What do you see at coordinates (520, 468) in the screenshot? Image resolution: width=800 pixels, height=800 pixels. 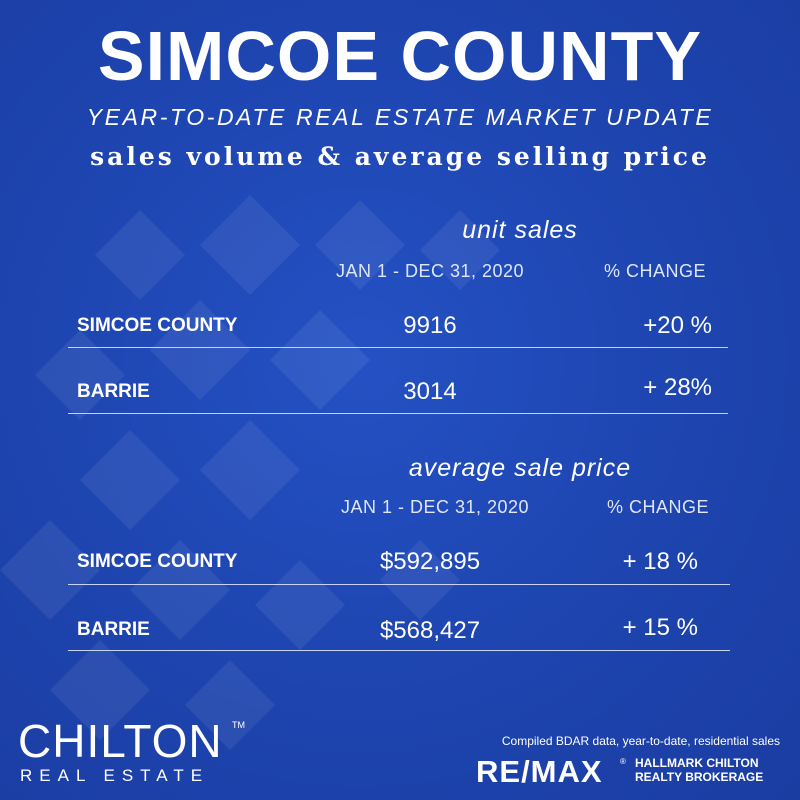 I see `average-price-title: average sale price` at bounding box center [520, 468].